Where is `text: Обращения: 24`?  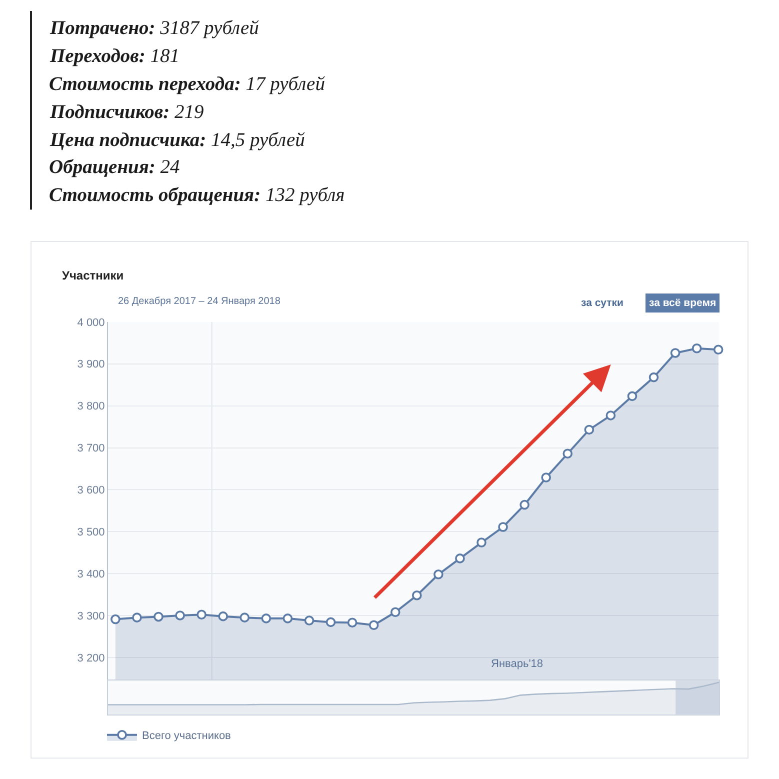
text: Обращения: 24 is located at coordinates (114, 167).